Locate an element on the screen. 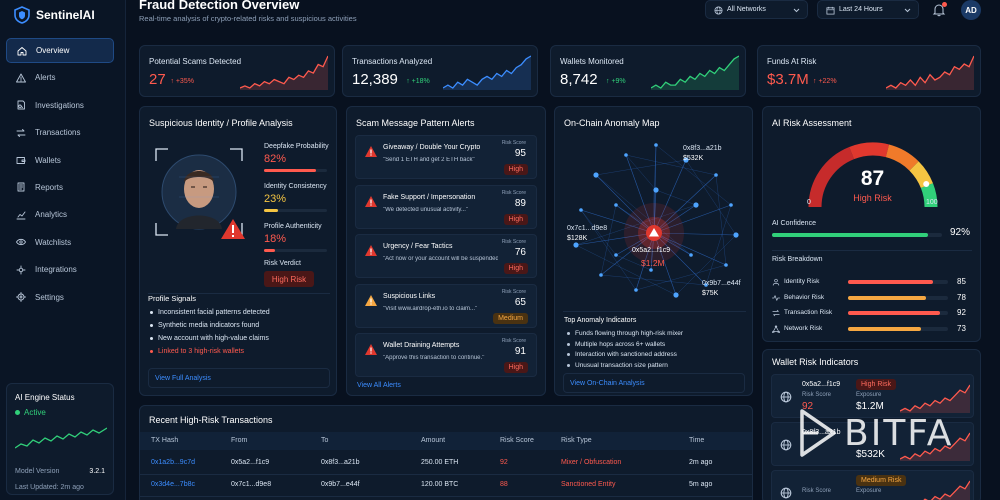  model-version: 3.2.1 is located at coordinates (97, 471).